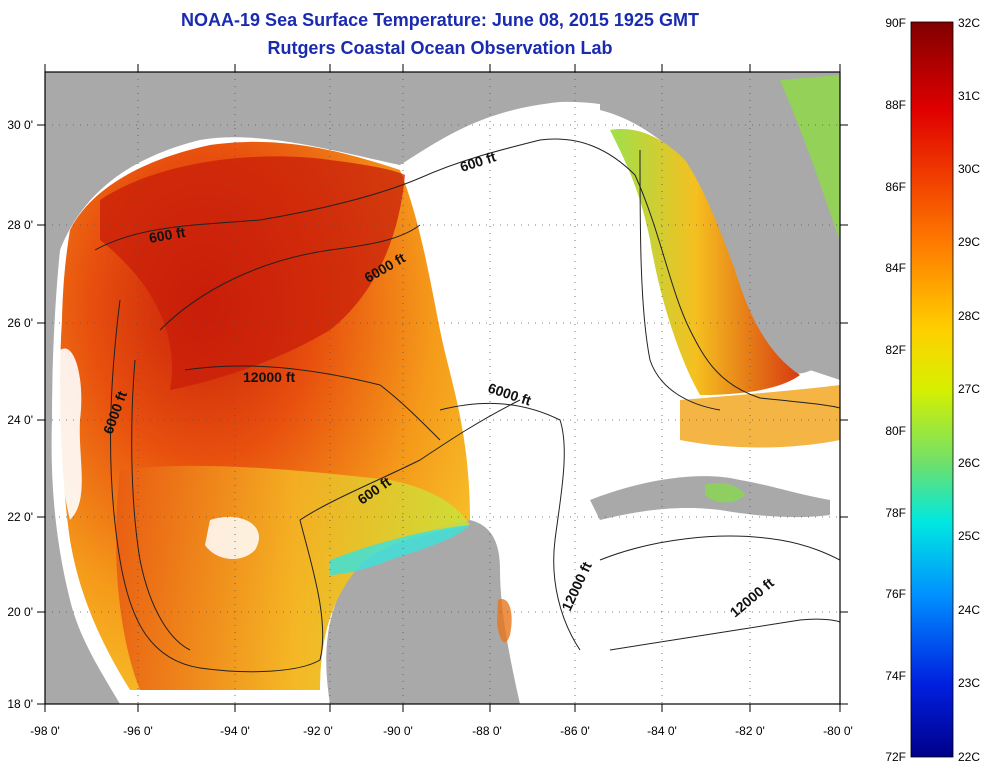 Image resolution: width=992 pixels, height=770 pixels. I want to click on sst-cuba-coast, so click(725, 493).